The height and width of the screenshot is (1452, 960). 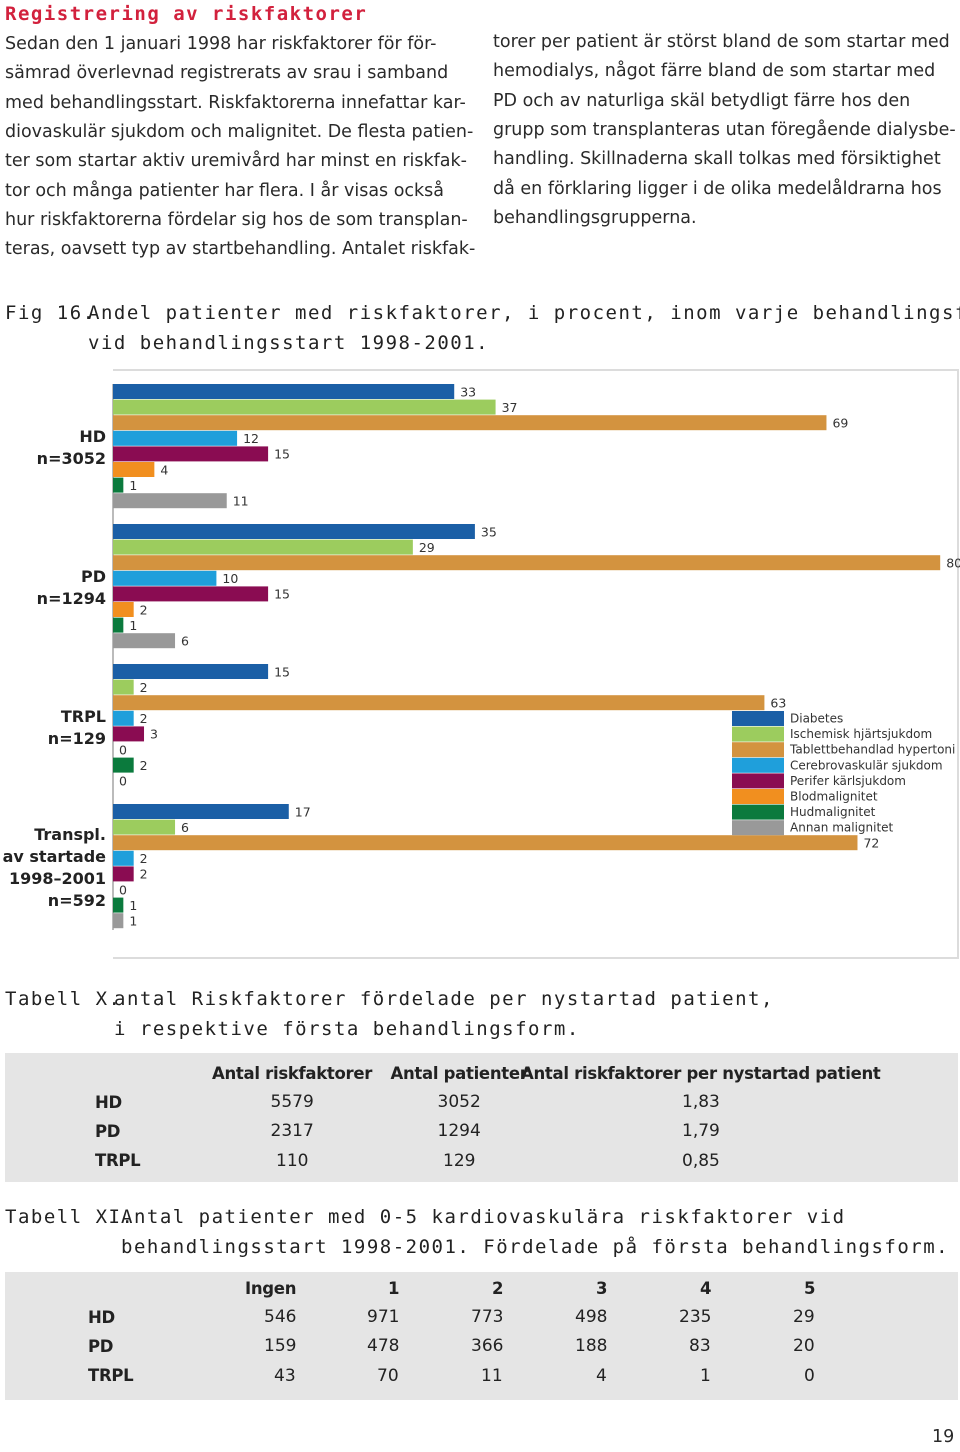 I want to click on value-label: 72, so click(x=871, y=843).